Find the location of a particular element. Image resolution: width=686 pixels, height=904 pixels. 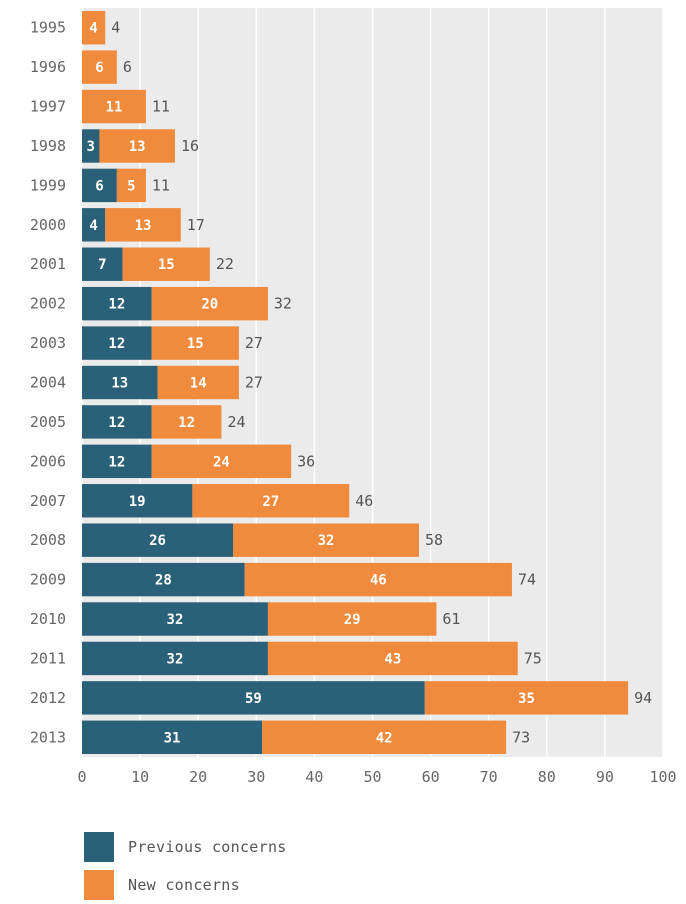

y-tick-label-2000: 2000 is located at coordinates (48, 225).